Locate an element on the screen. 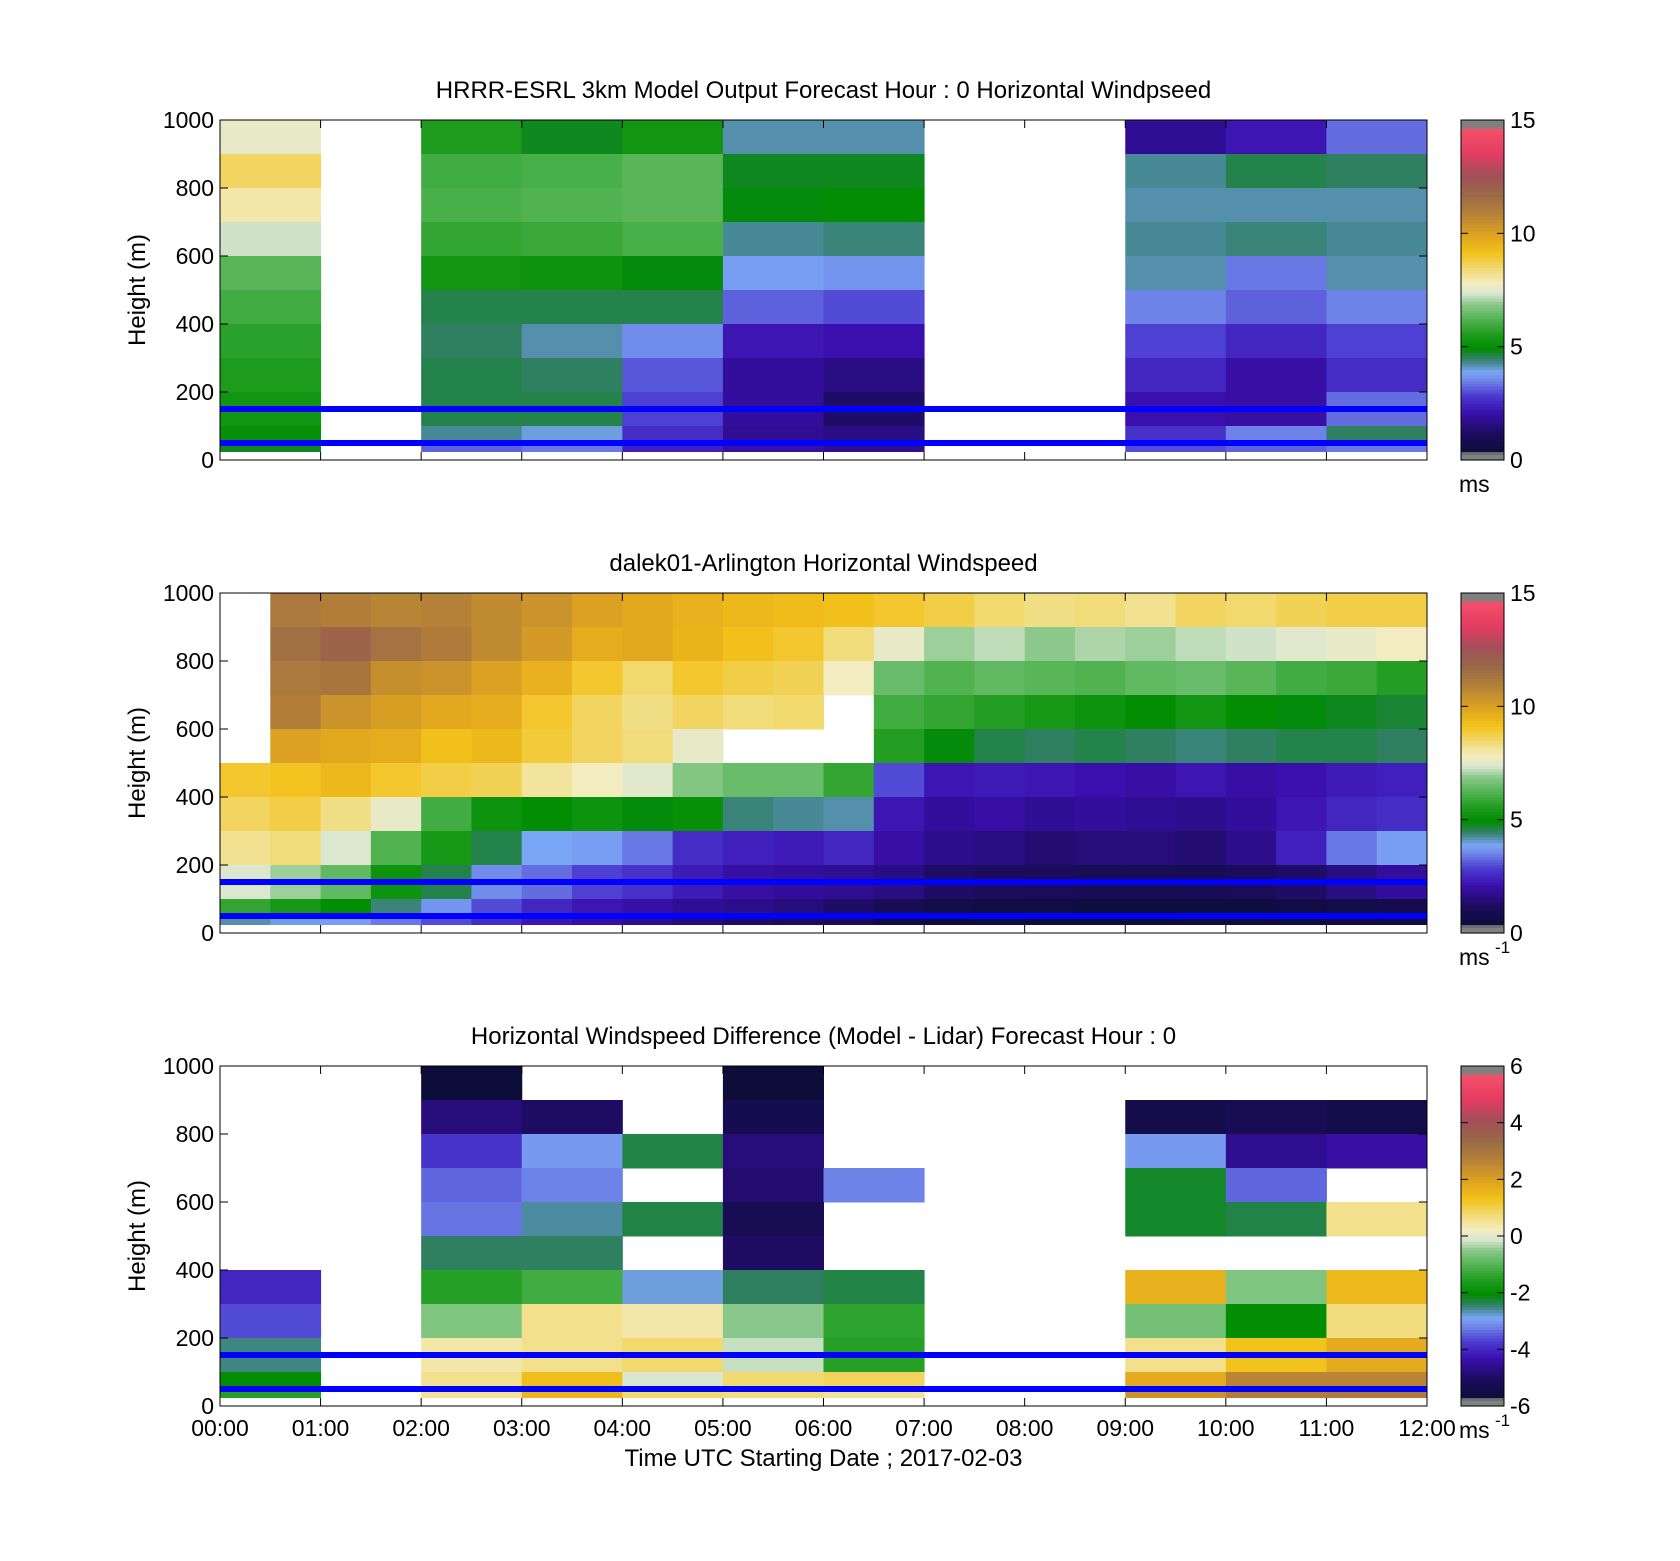 This screenshot has width=1680, height=1561. y-tick-label: 200 is located at coordinates (195, 865).